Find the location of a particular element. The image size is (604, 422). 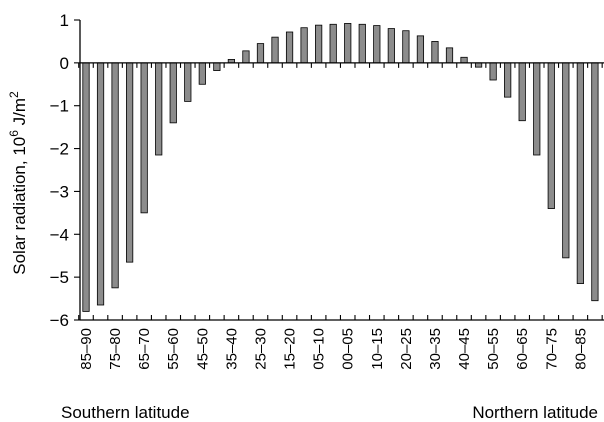

y-tick-label: −1 is located at coordinates (59, 106).